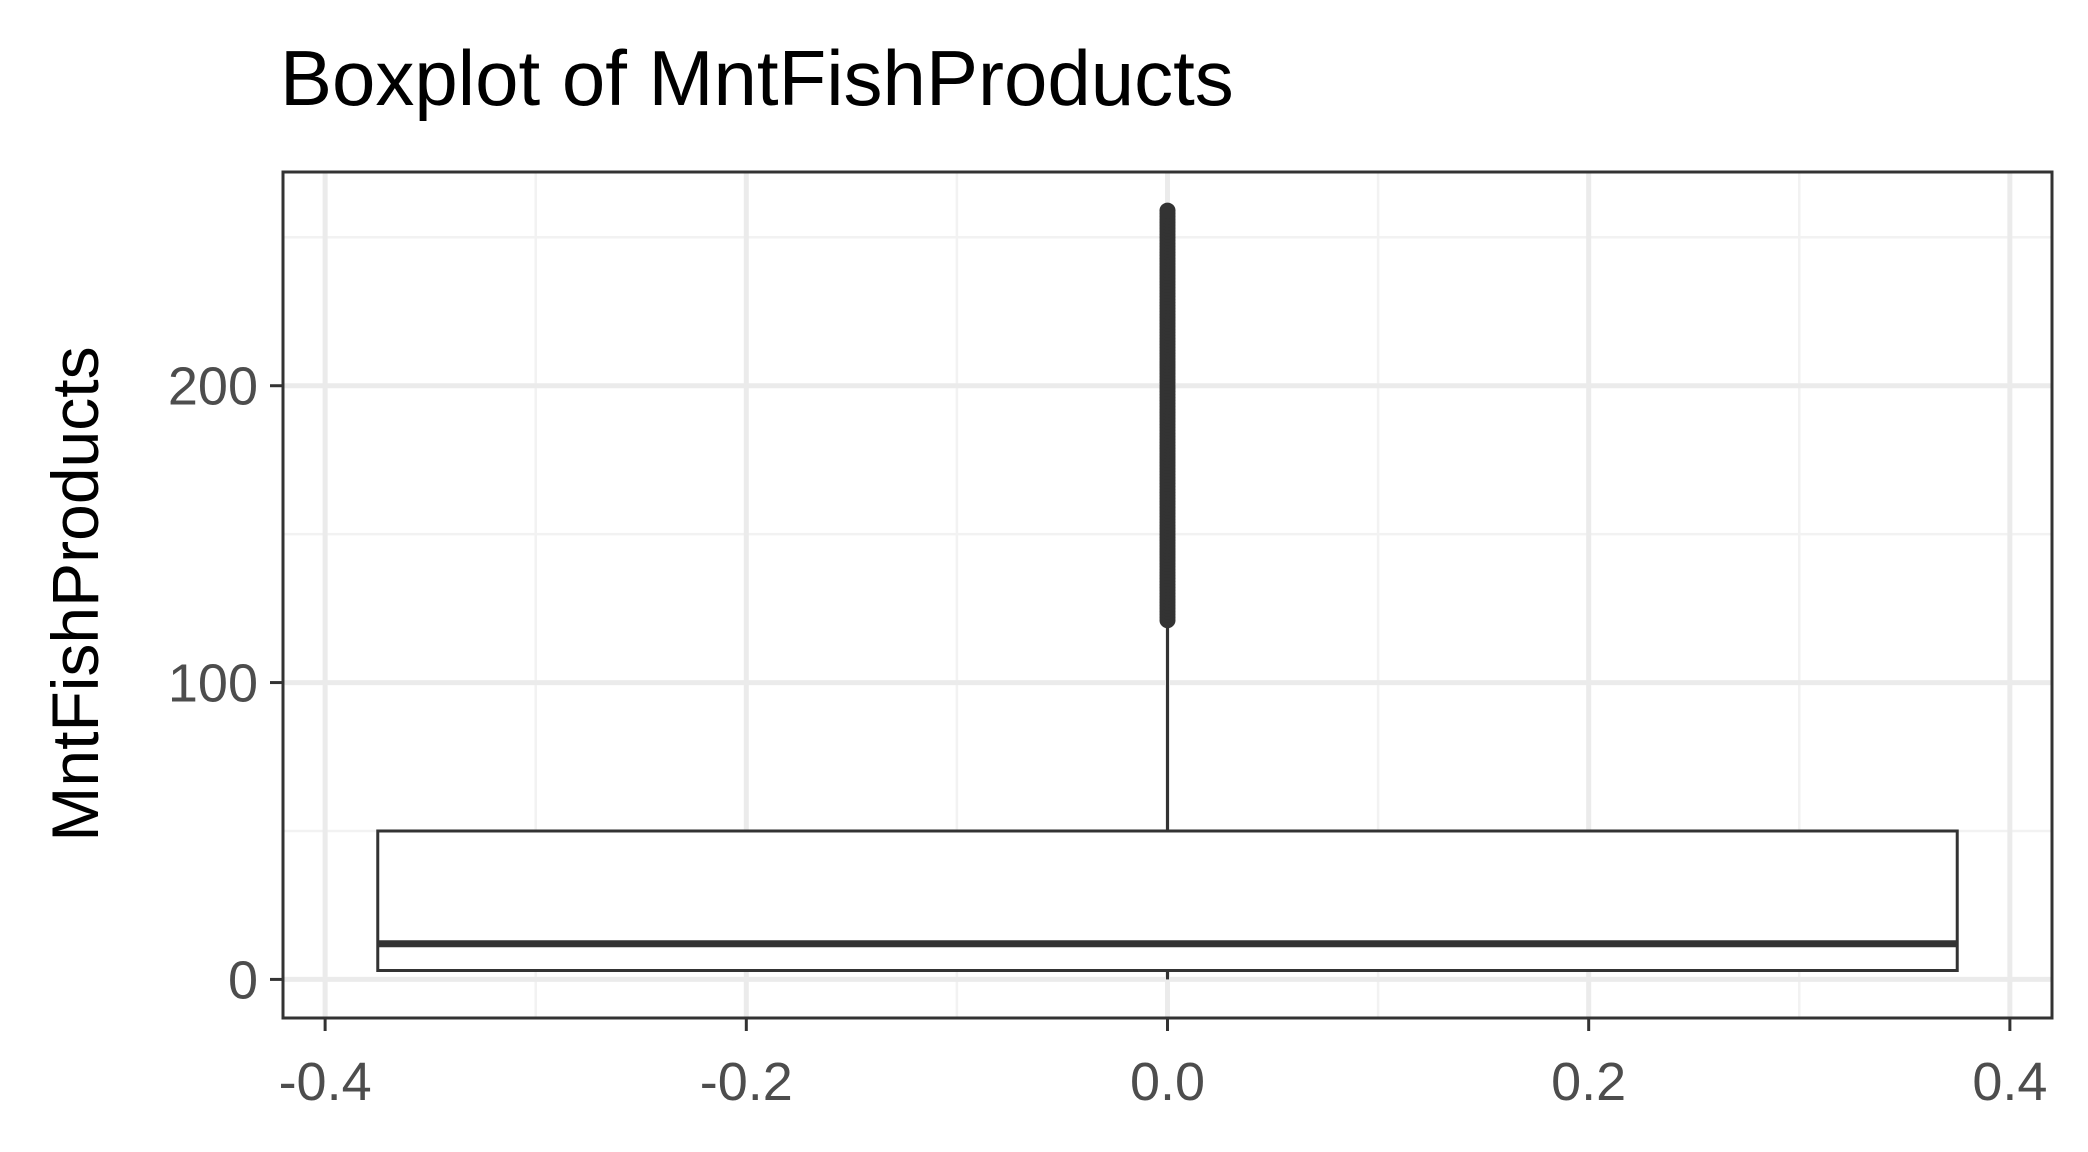 This screenshot has width=2088, height=1152. I want to click on y-tick-label: 200, so click(213, 387).